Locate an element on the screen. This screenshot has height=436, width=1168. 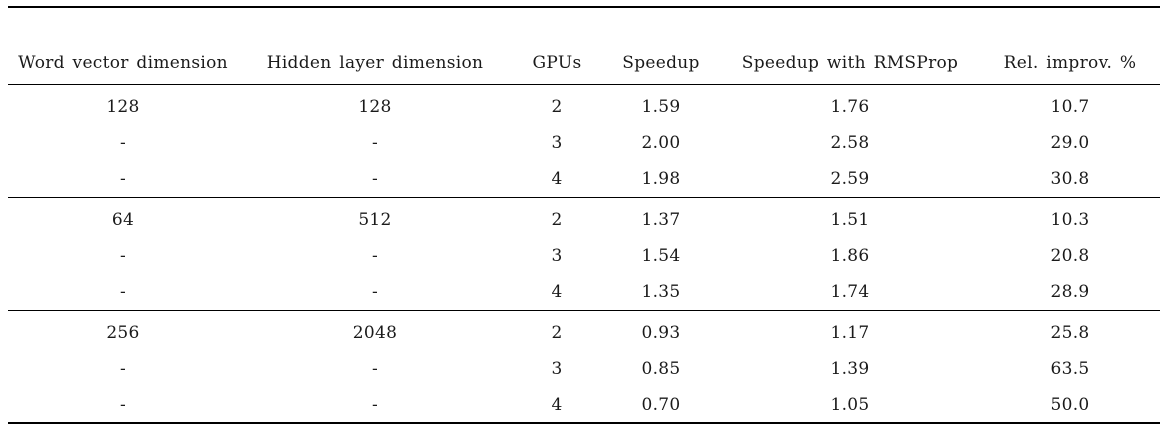
table-cell: 25.8 is located at coordinates (1070, 333).